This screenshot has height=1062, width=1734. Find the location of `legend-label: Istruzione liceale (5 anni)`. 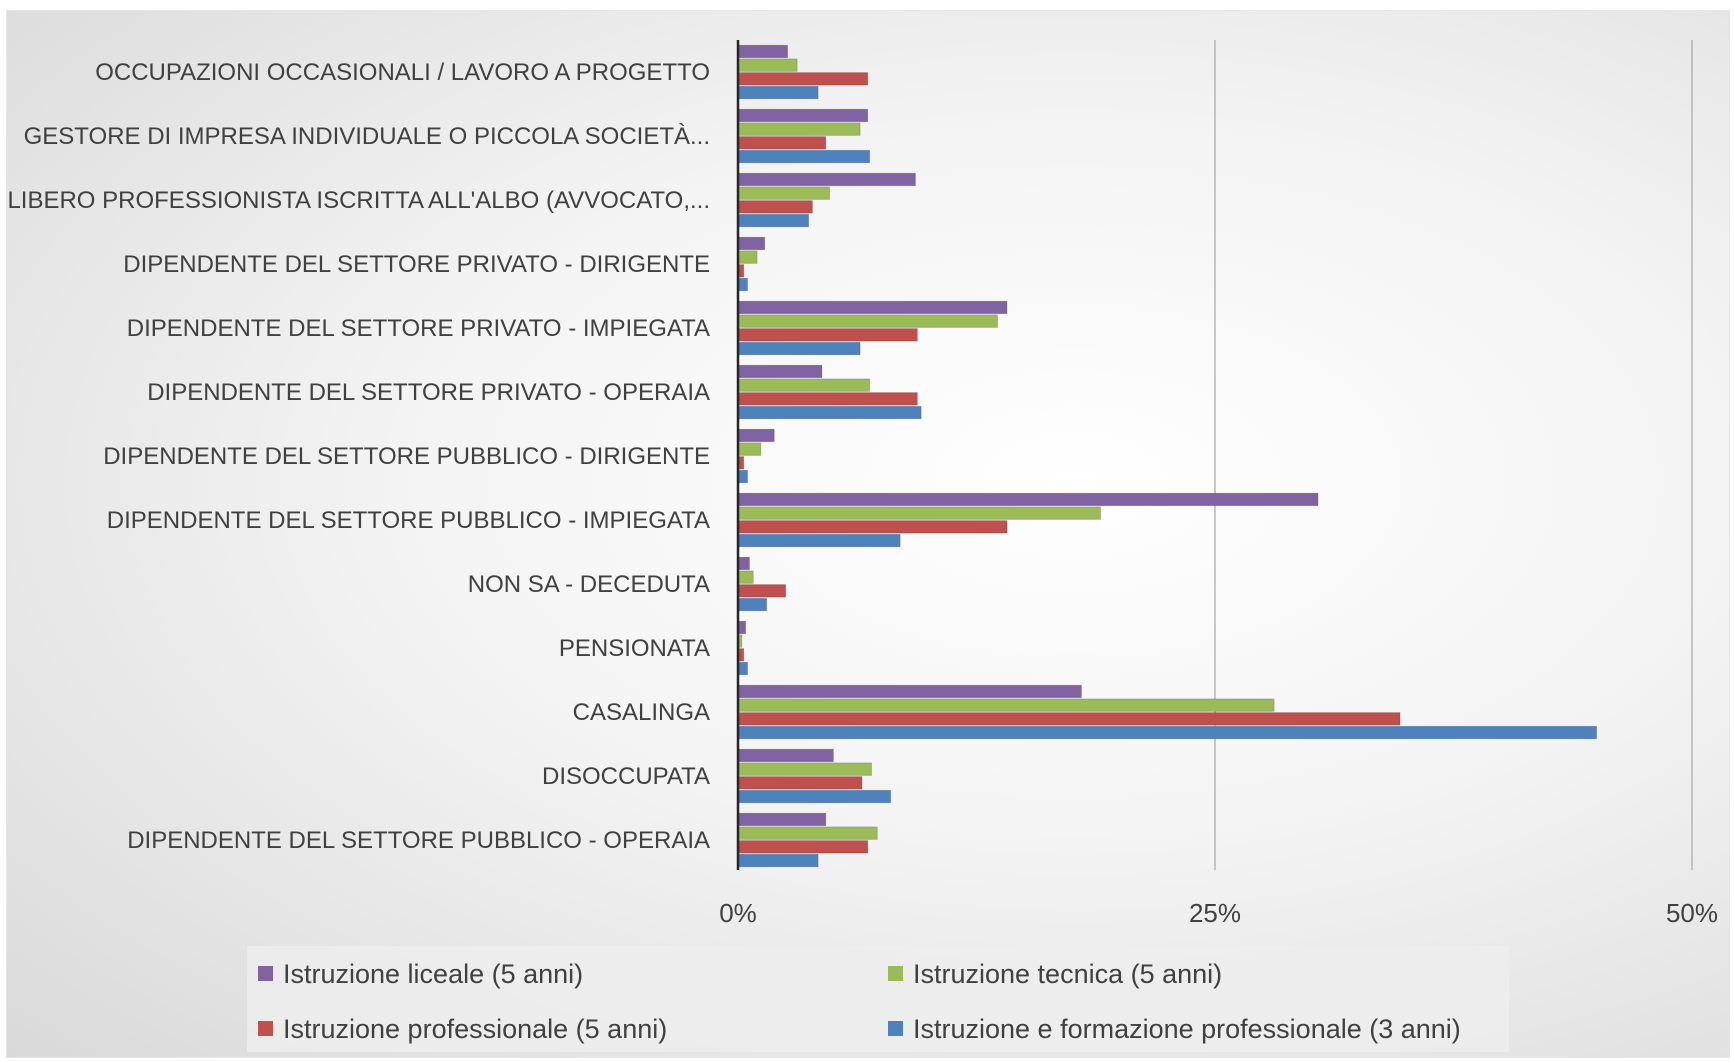

legend-label: Istruzione liceale (5 anni) is located at coordinates (433, 974).